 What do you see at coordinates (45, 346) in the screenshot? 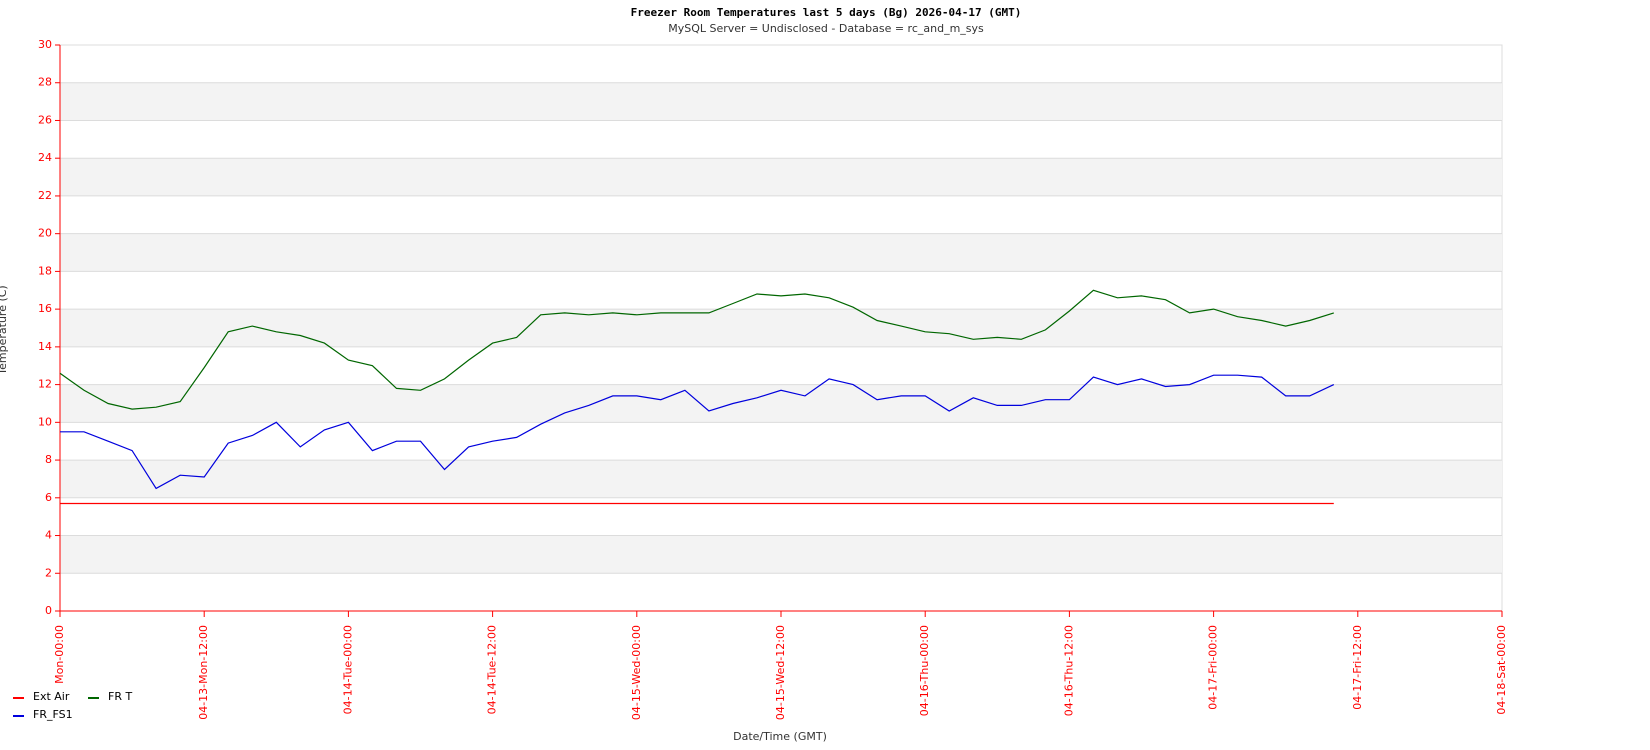
I see `y-tick-label: 14` at bounding box center [45, 346].